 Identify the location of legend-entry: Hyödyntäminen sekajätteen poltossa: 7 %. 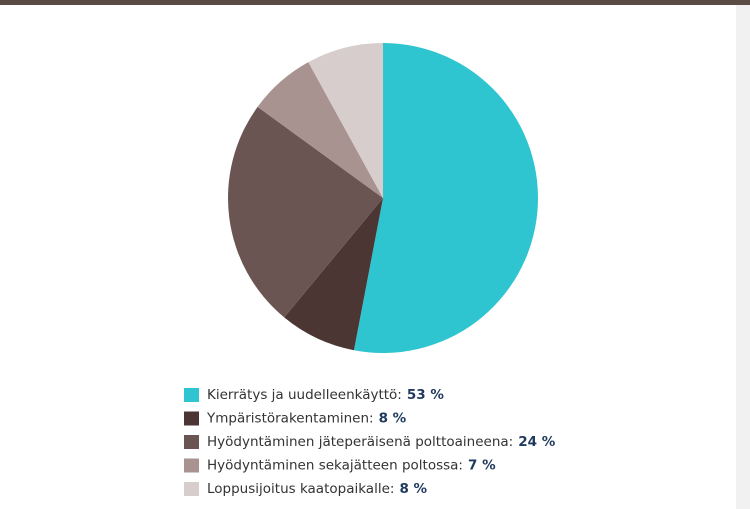
(351, 466).